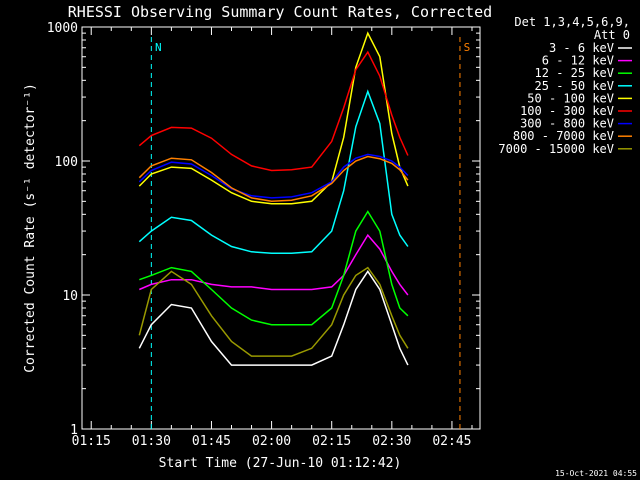 The image size is (640, 480). What do you see at coordinates (574, 86) in the screenshot?
I see `legend-label: 25 - 50 keV` at bounding box center [574, 86].